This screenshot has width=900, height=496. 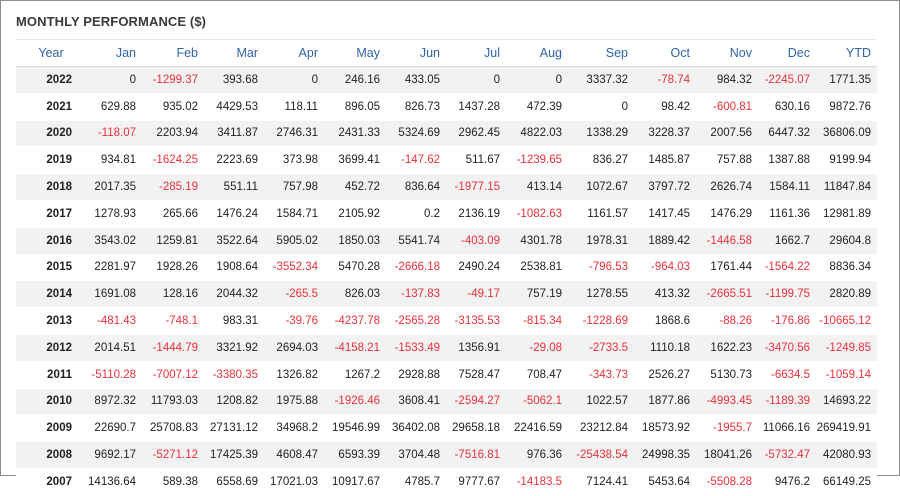 What do you see at coordinates (234, 107) in the screenshot?
I see `value-cell-mar: 4429.53` at bounding box center [234, 107].